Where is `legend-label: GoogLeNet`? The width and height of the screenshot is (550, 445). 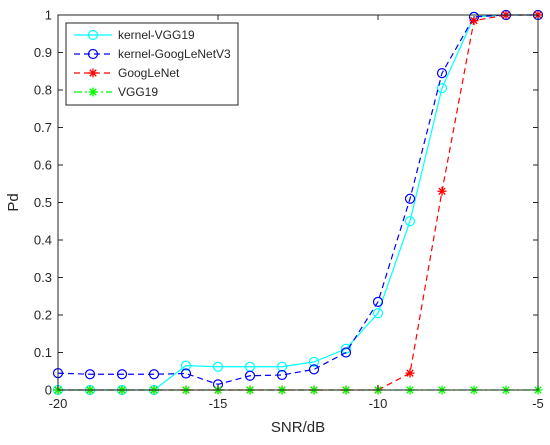 legend-label: GoogLeNet is located at coordinates (149, 73).